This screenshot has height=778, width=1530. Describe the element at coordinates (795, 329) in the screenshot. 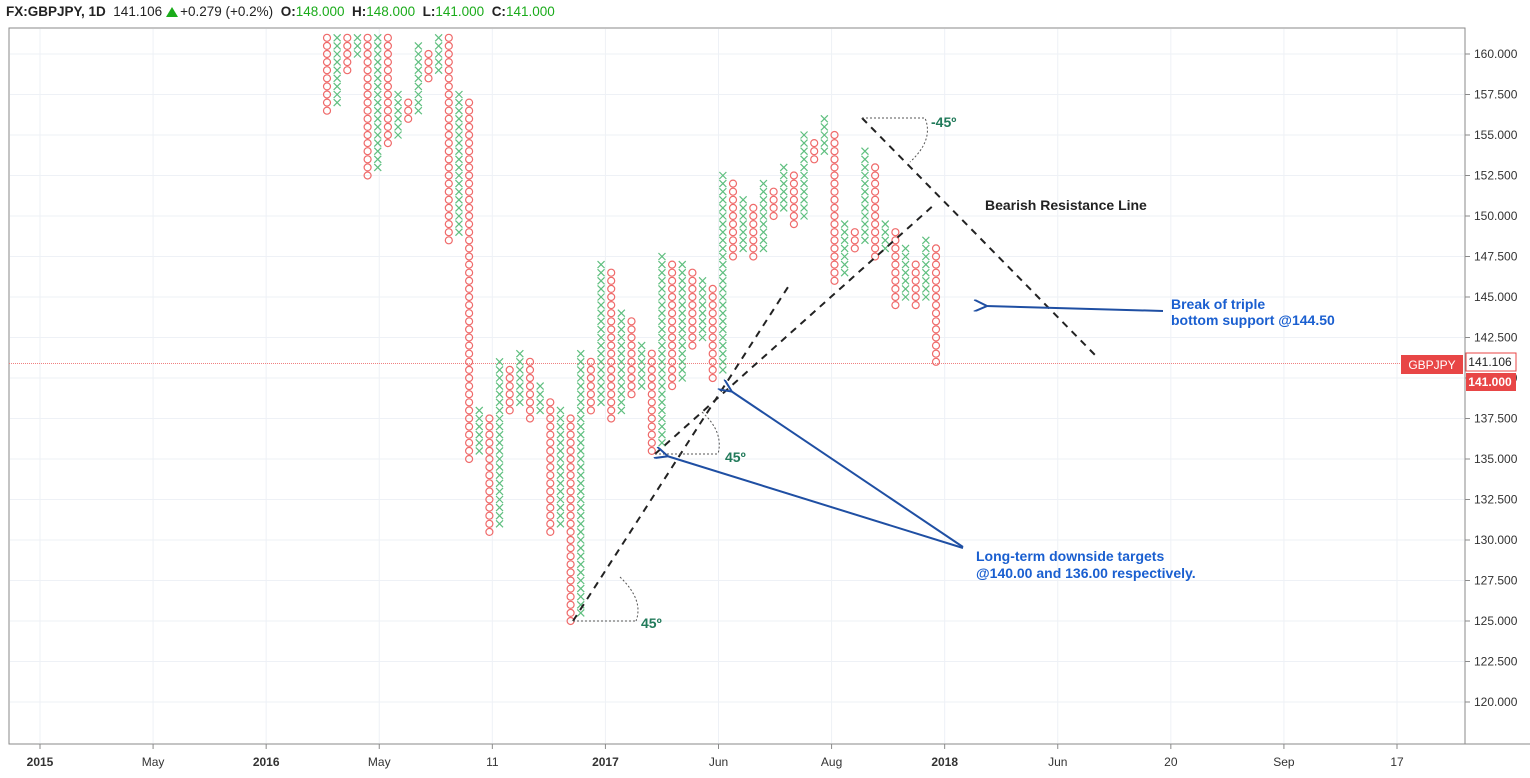

I see `support-line-upper` at that location.